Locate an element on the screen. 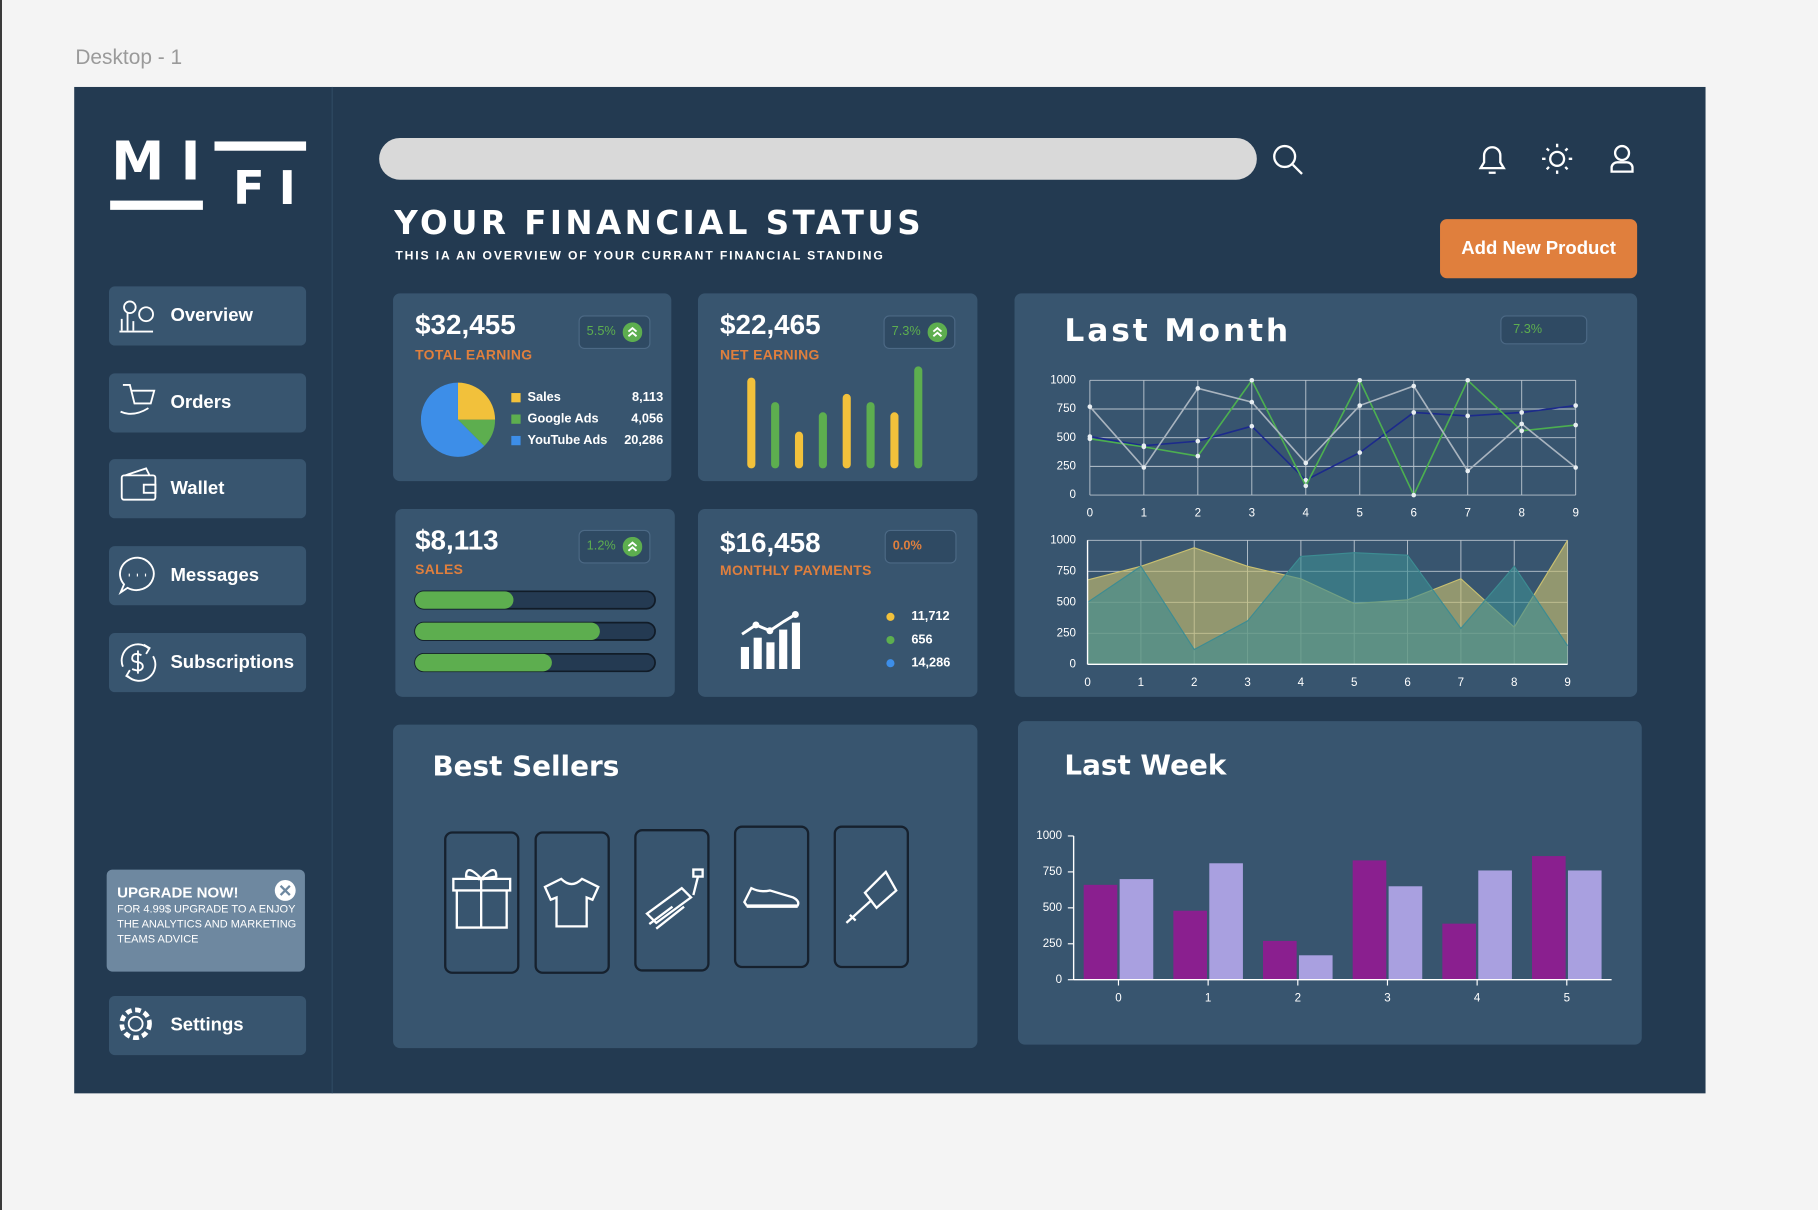 This screenshot has width=1818, height=1210. close-icon is located at coordinates (285, 890).